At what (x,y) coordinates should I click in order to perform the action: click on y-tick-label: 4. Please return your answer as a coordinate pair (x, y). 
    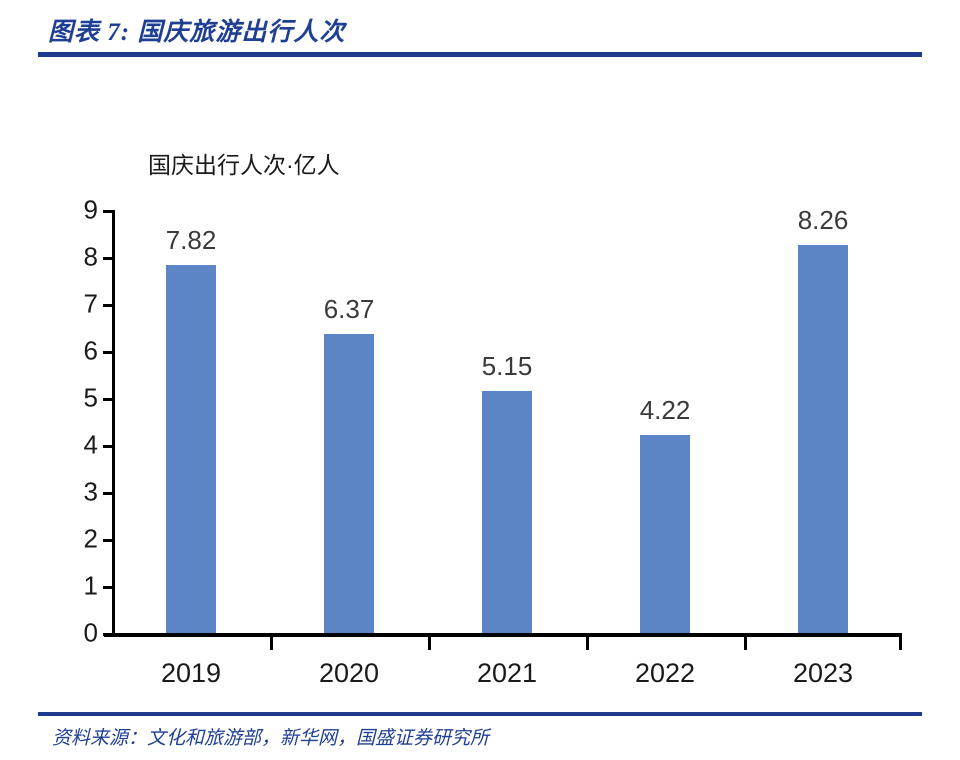
    Looking at the image, I should click on (90, 444).